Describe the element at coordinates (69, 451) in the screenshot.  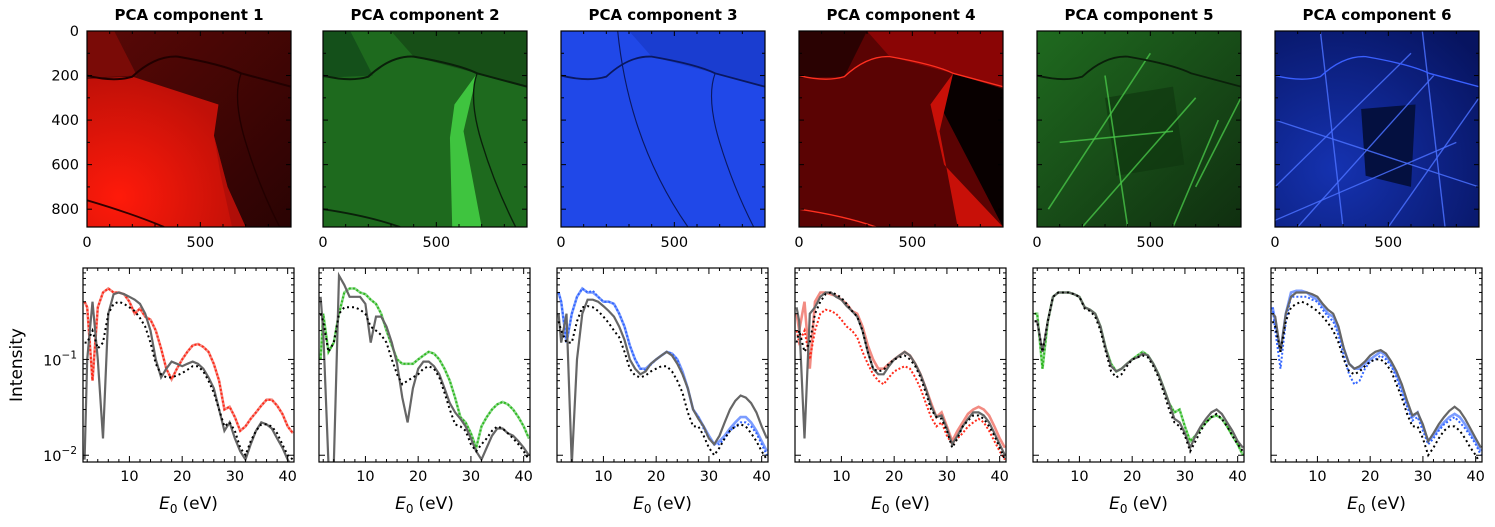
I see `tick-exponent: −2` at that location.